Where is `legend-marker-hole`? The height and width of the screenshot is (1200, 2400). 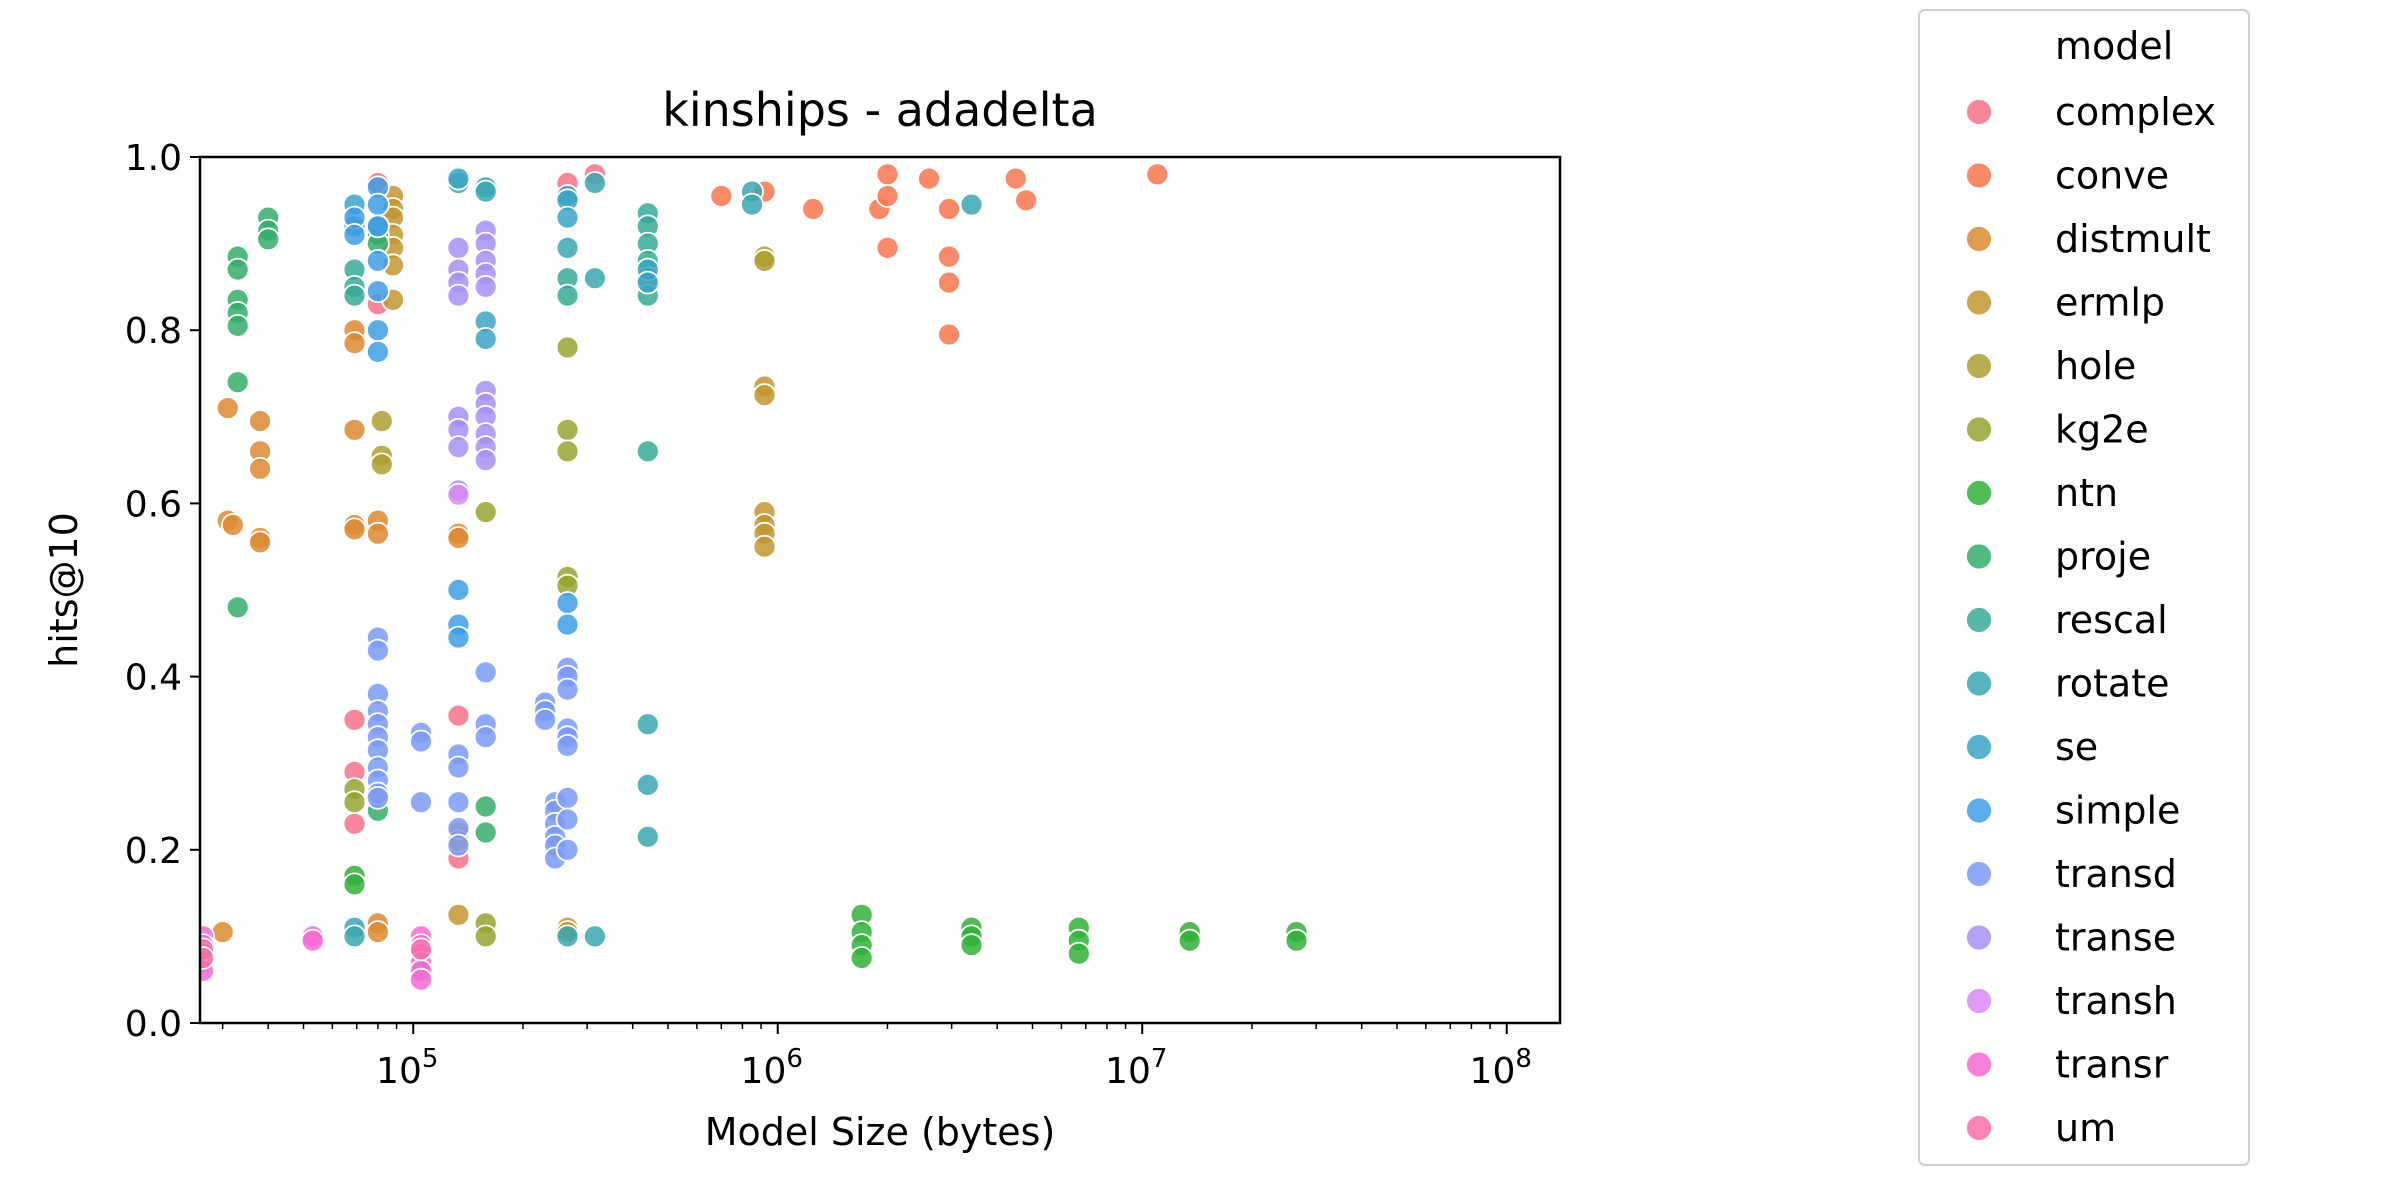 legend-marker-hole is located at coordinates (1979, 366).